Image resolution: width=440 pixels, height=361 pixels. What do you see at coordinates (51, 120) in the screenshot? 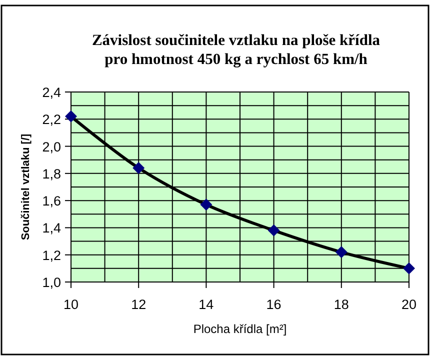
I see `y-tick-label: 2,2` at bounding box center [51, 120].